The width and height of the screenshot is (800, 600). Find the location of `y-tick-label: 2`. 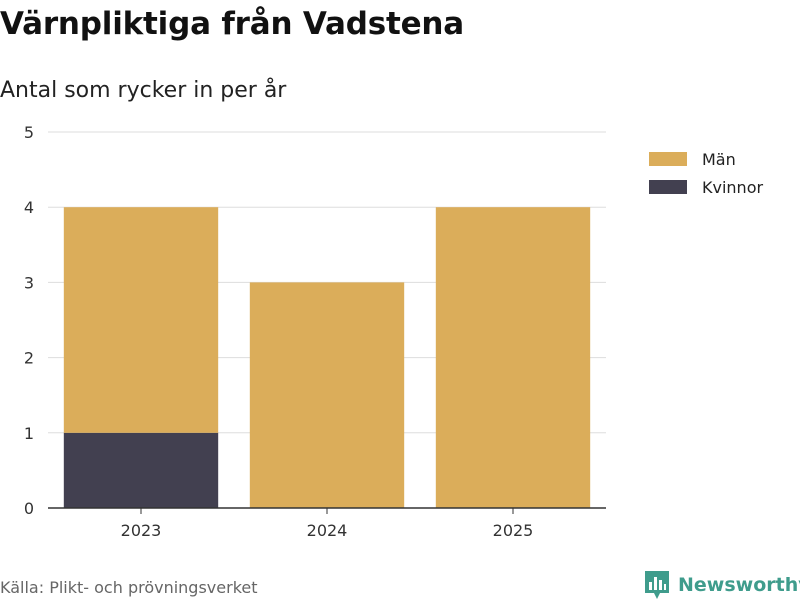

y-tick-label: 2 is located at coordinates (29, 358).